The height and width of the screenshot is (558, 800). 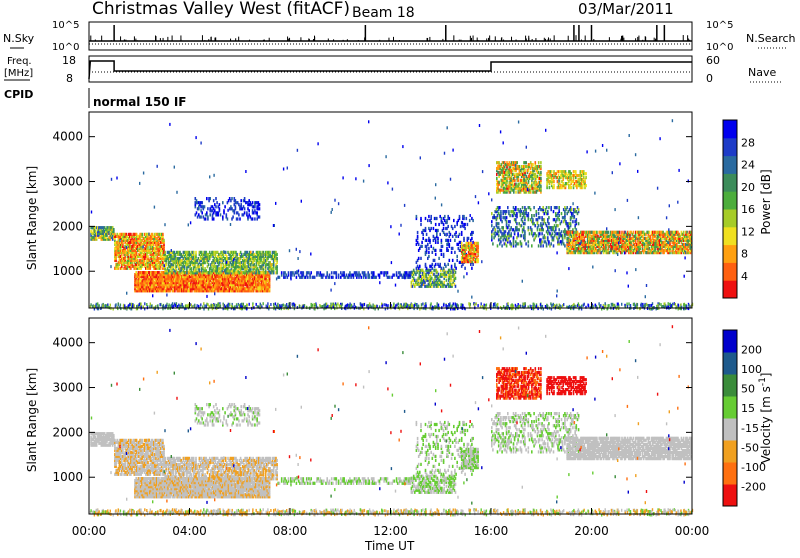 I want to click on nsky-tick-top: 10^5, so click(x=65, y=25).